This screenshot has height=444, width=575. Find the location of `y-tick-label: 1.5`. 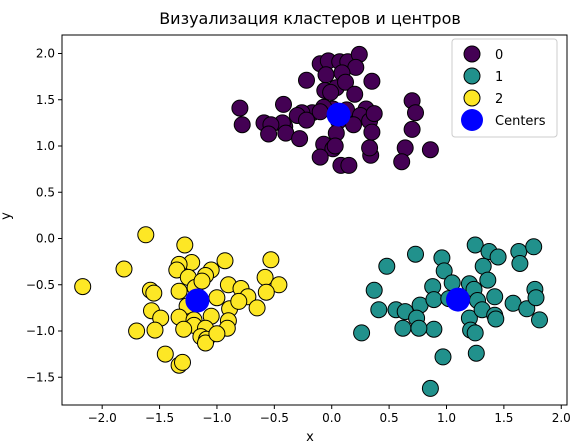

y-tick-label: 1.5 is located at coordinates (45, 100).